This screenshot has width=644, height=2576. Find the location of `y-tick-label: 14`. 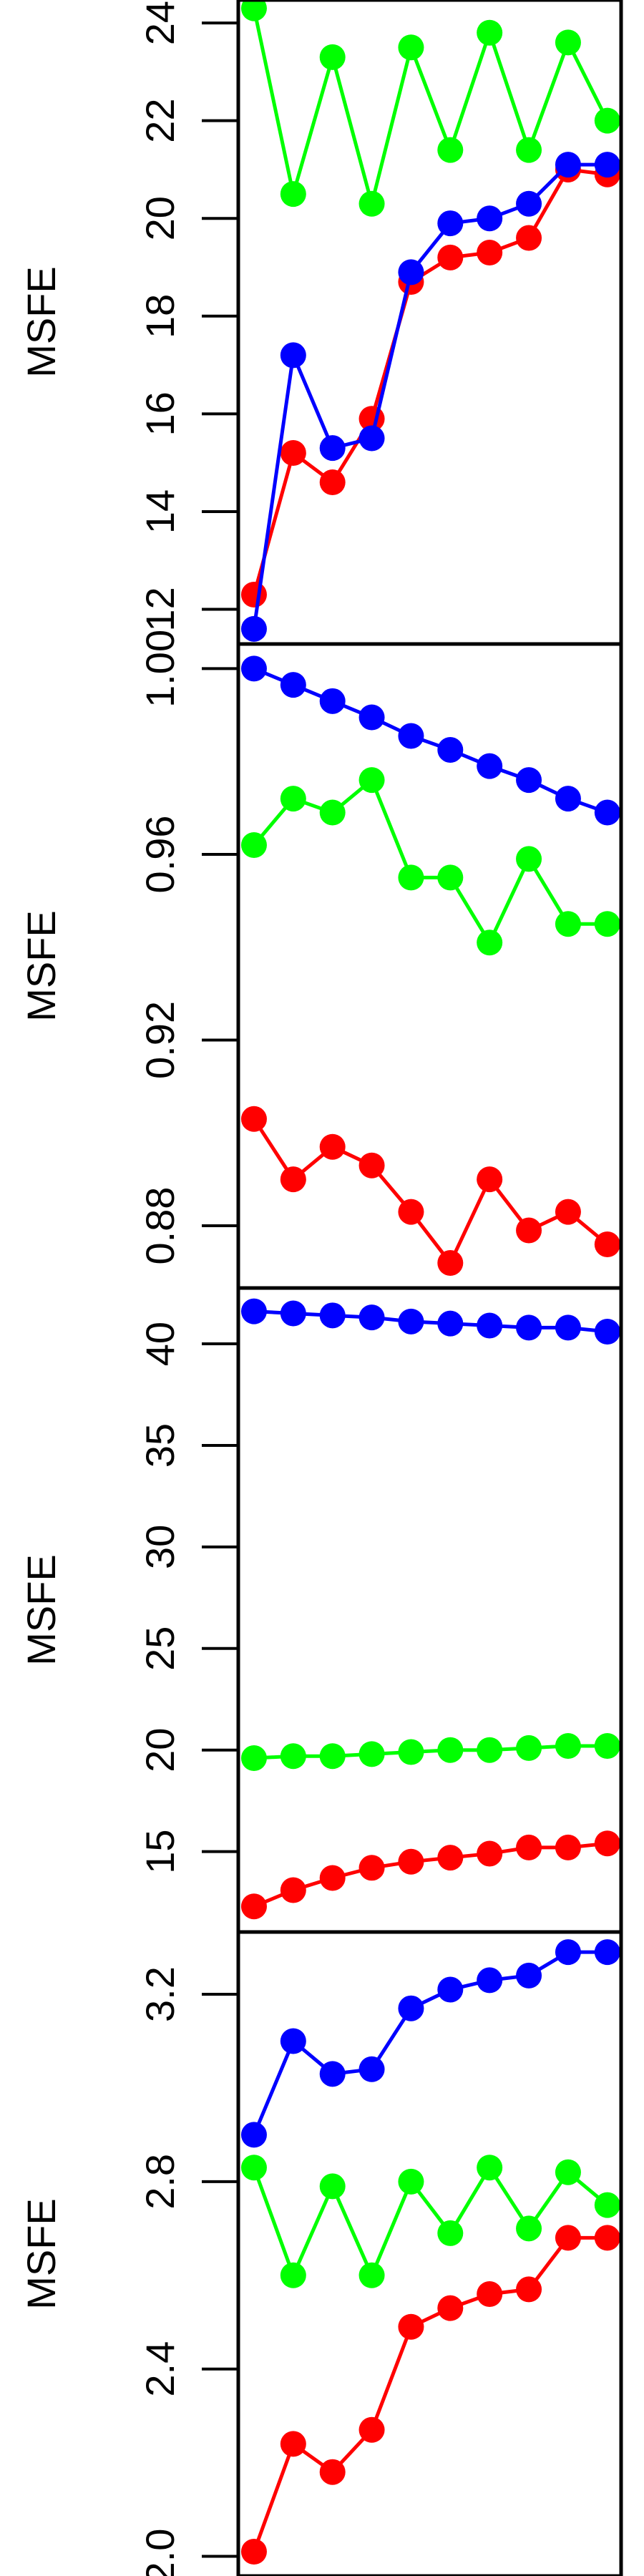

y-tick-label: 14 is located at coordinates (159, 511).